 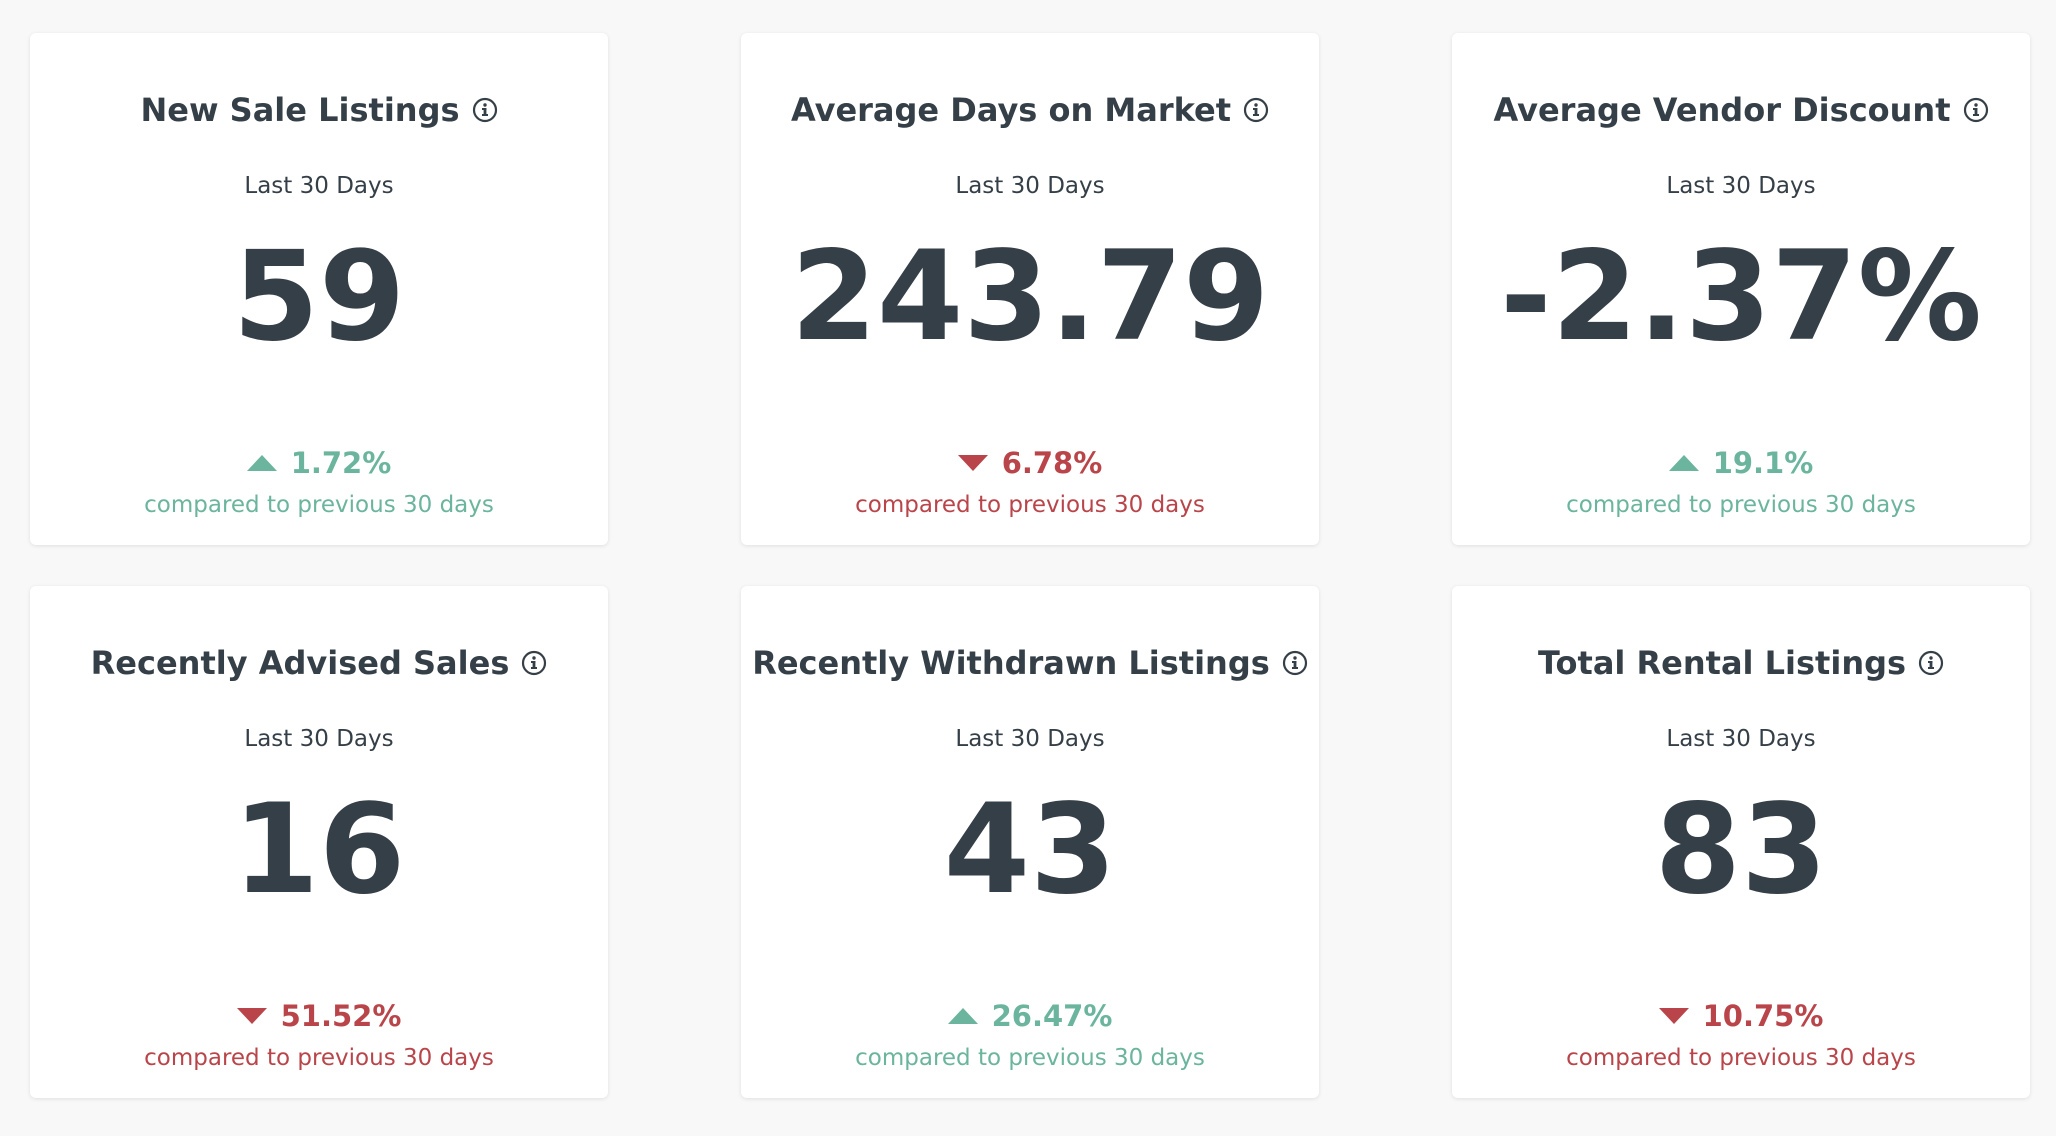 I want to click on change-percent: 10.75%, so click(x=1763, y=1016).